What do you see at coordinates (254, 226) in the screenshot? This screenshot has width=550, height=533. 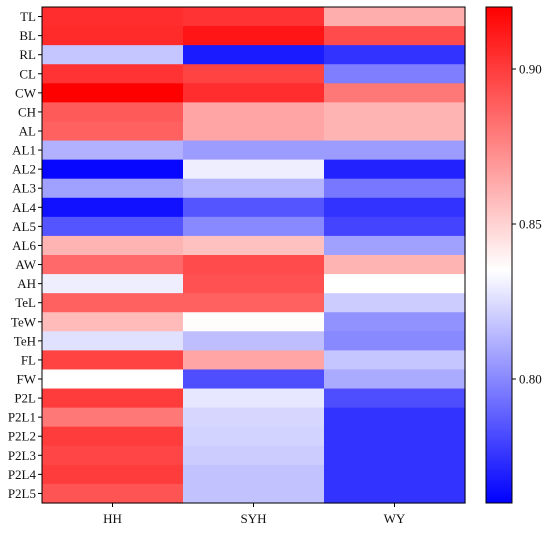 I see `heatmap-cell-al5-syh` at bounding box center [254, 226].